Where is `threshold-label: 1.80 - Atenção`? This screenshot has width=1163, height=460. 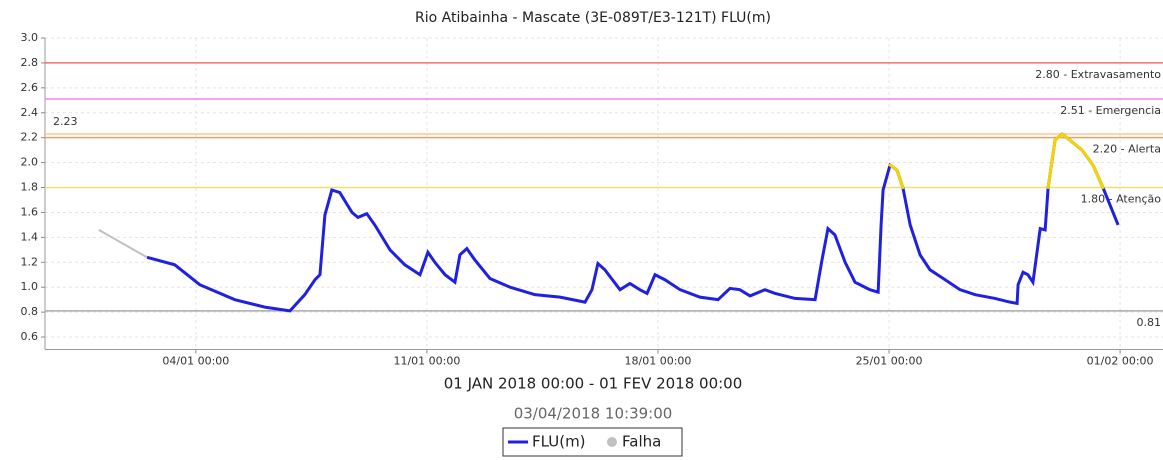 threshold-label: 1.80 - Atenção is located at coordinates (1121, 199).